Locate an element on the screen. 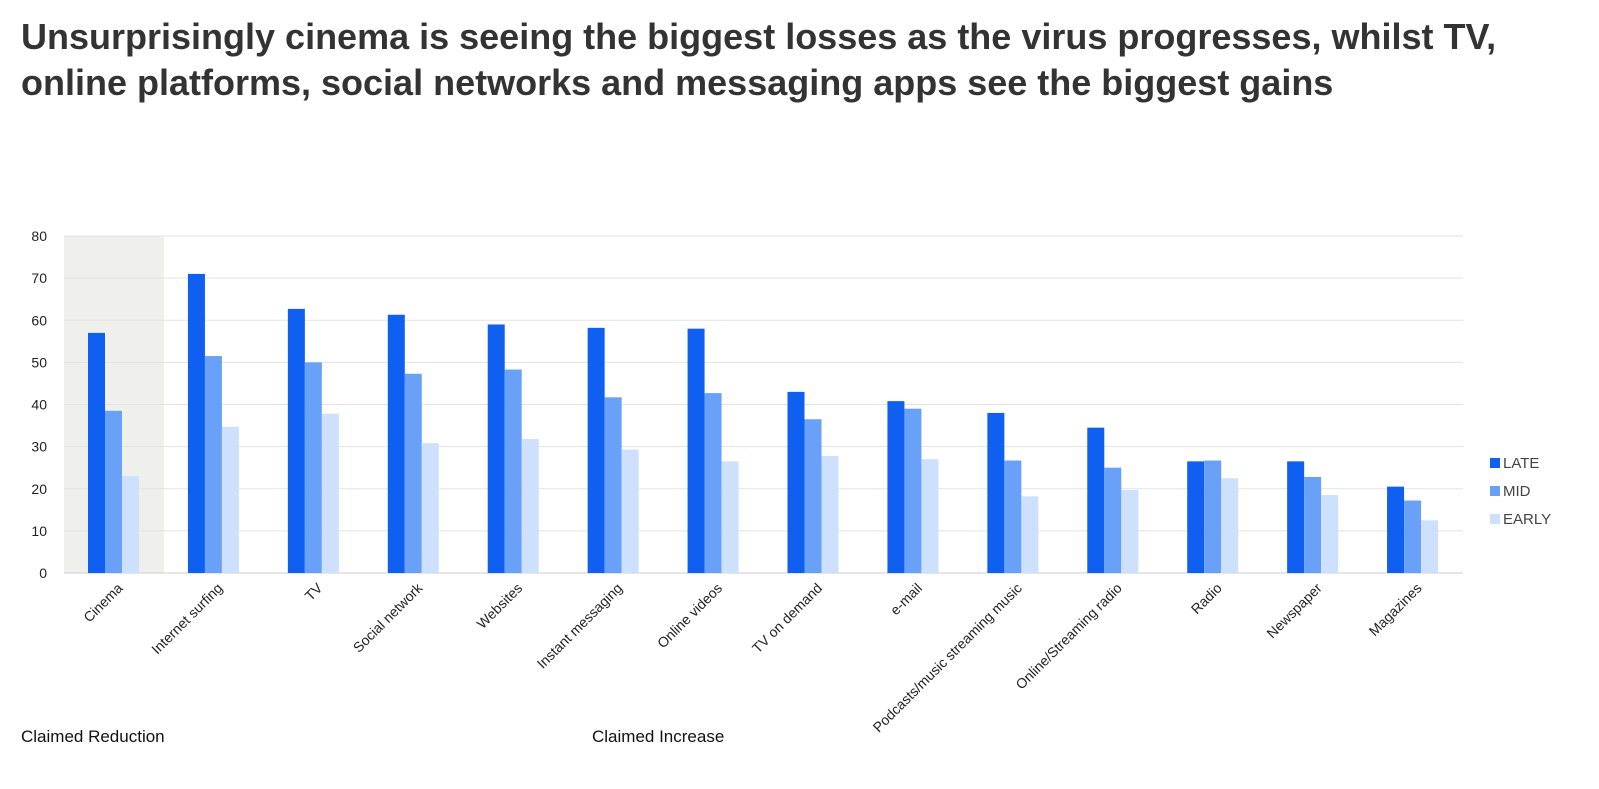  y-tick-label: 0 is located at coordinates (43, 573).